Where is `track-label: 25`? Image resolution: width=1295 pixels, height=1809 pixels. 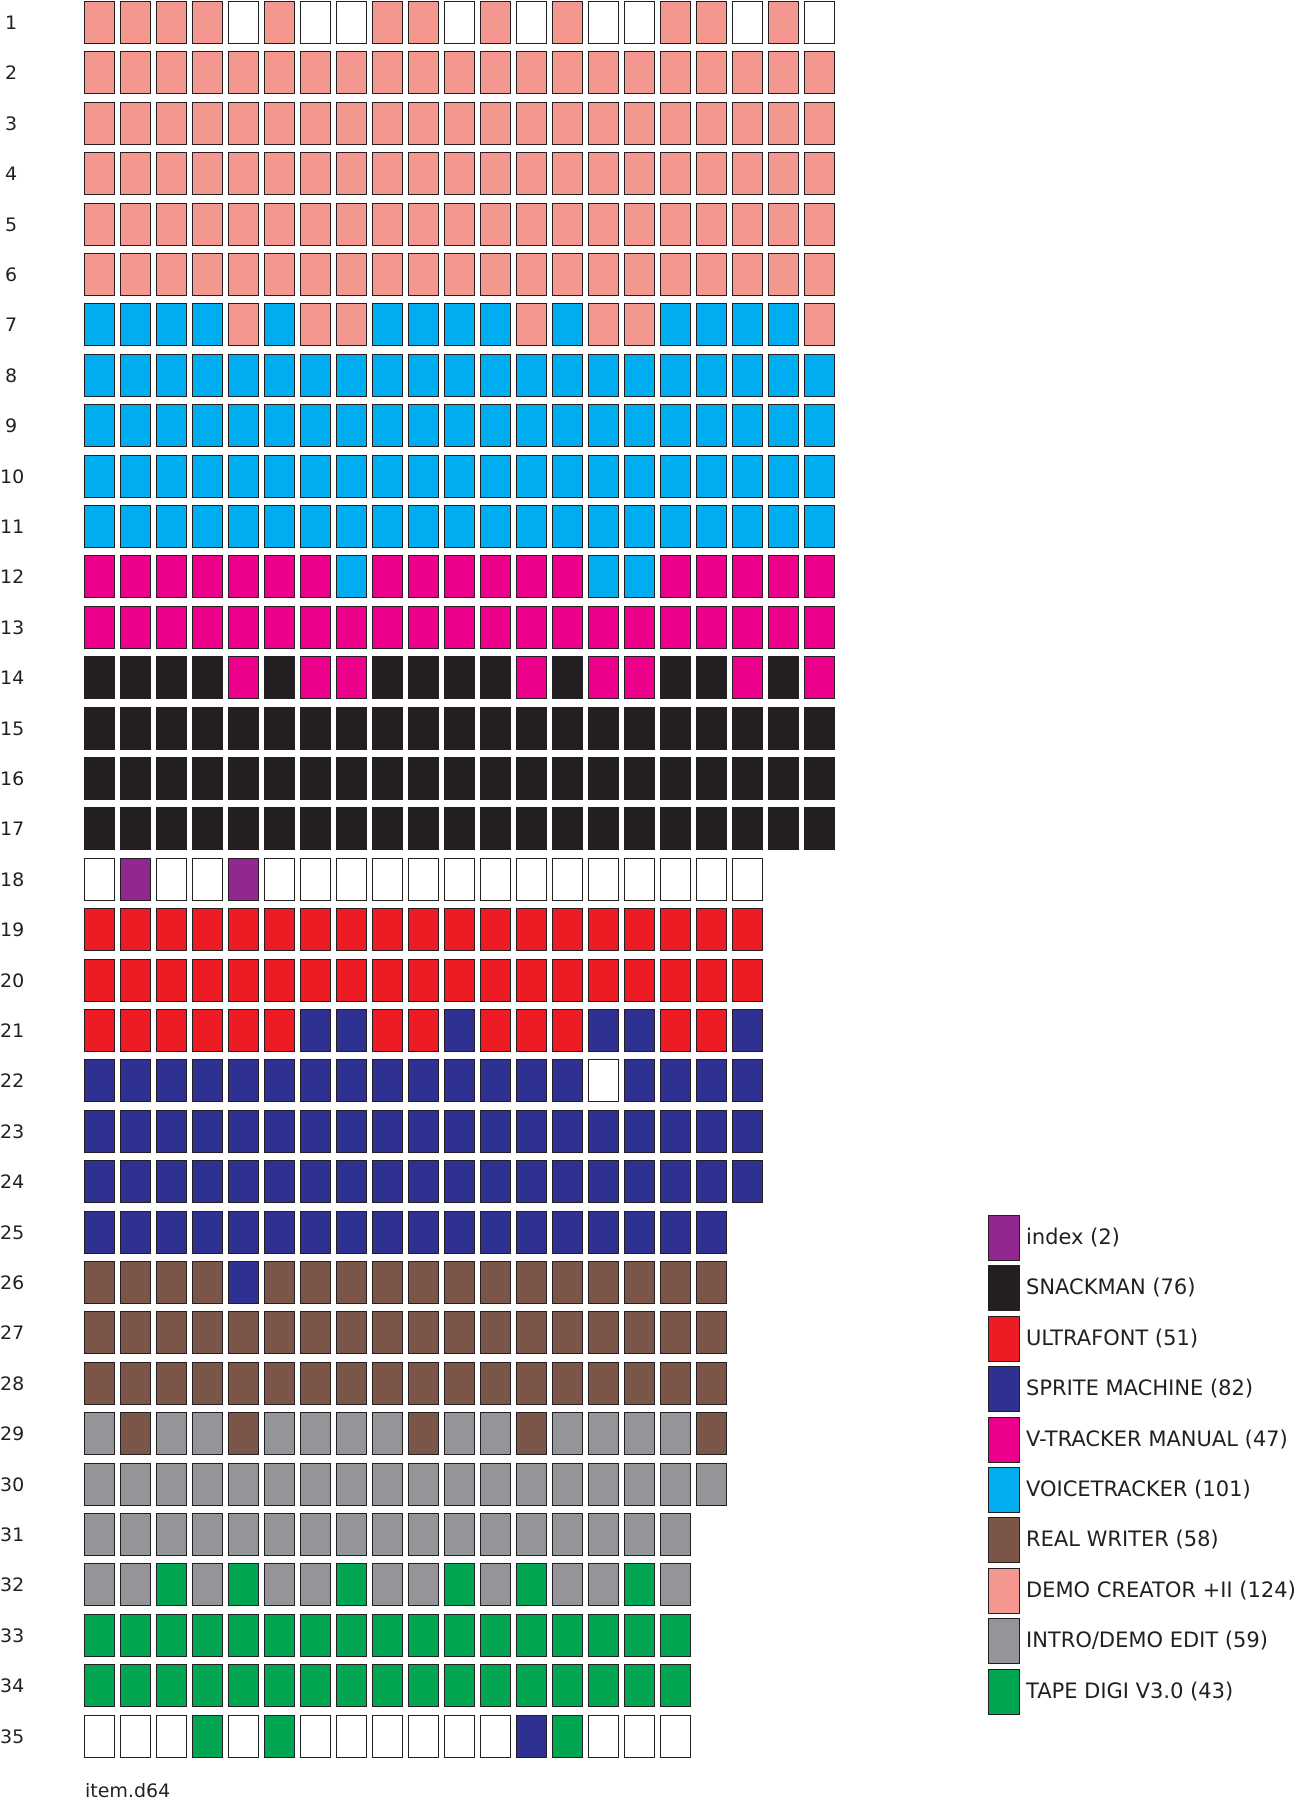 track-label: 25 is located at coordinates (12, 1232).